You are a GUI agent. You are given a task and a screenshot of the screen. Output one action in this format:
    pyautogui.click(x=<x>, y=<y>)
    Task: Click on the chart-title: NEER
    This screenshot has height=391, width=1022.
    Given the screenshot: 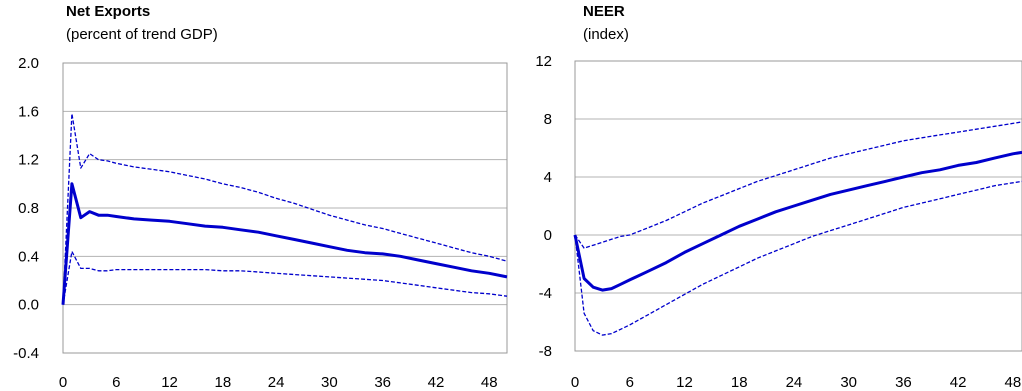 What is the action you would take?
    pyautogui.click(x=604, y=11)
    